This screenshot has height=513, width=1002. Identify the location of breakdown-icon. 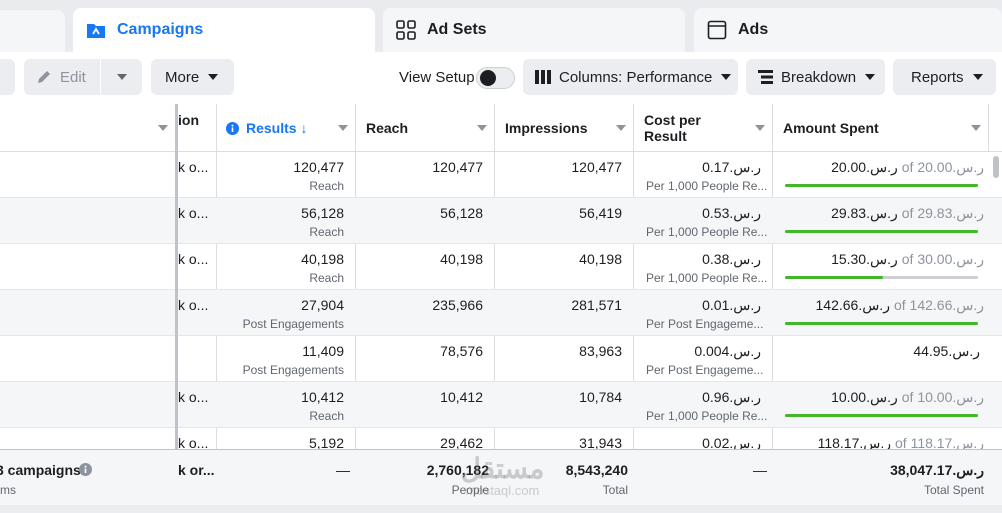
(765, 77).